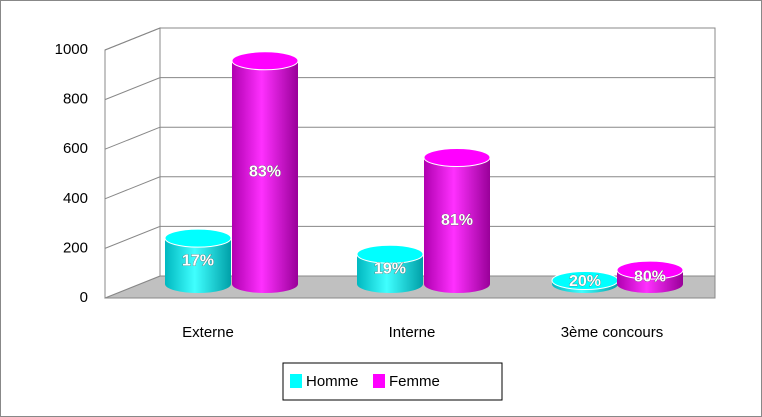 This screenshot has width=762, height=417. What do you see at coordinates (265, 172) in the screenshot?
I see `data-label: 83%` at bounding box center [265, 172].